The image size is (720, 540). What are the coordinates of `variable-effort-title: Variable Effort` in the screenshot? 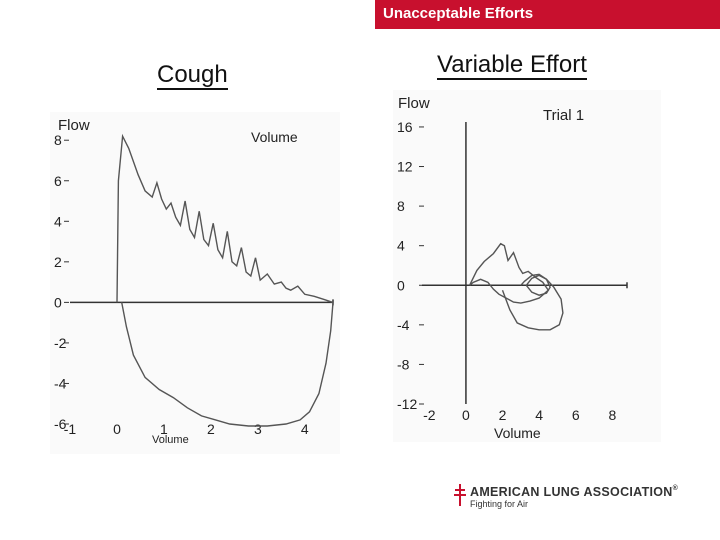 It's located at (512, 65).